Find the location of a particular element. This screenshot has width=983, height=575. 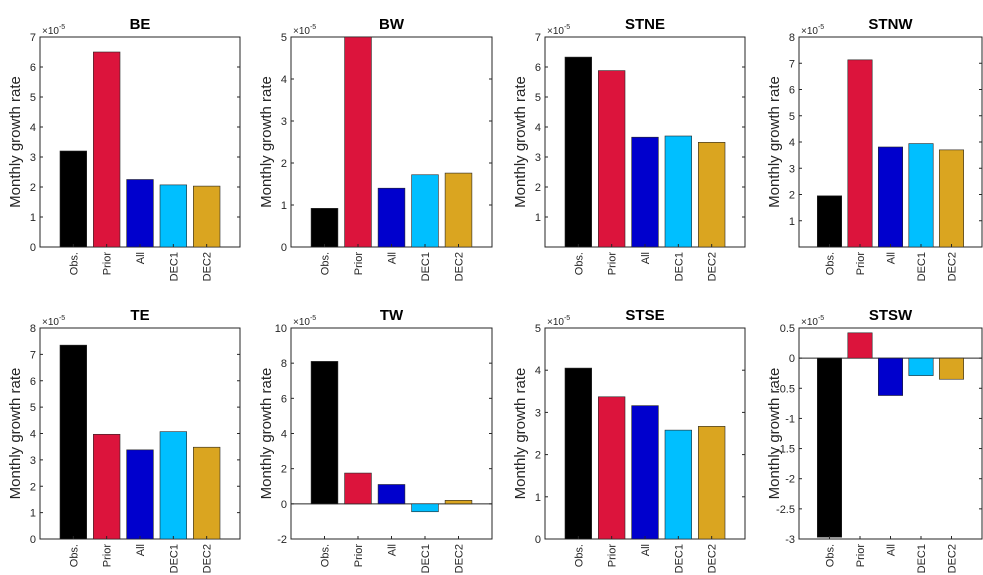

chart-title: STSE is located at coordinates (644, 315).